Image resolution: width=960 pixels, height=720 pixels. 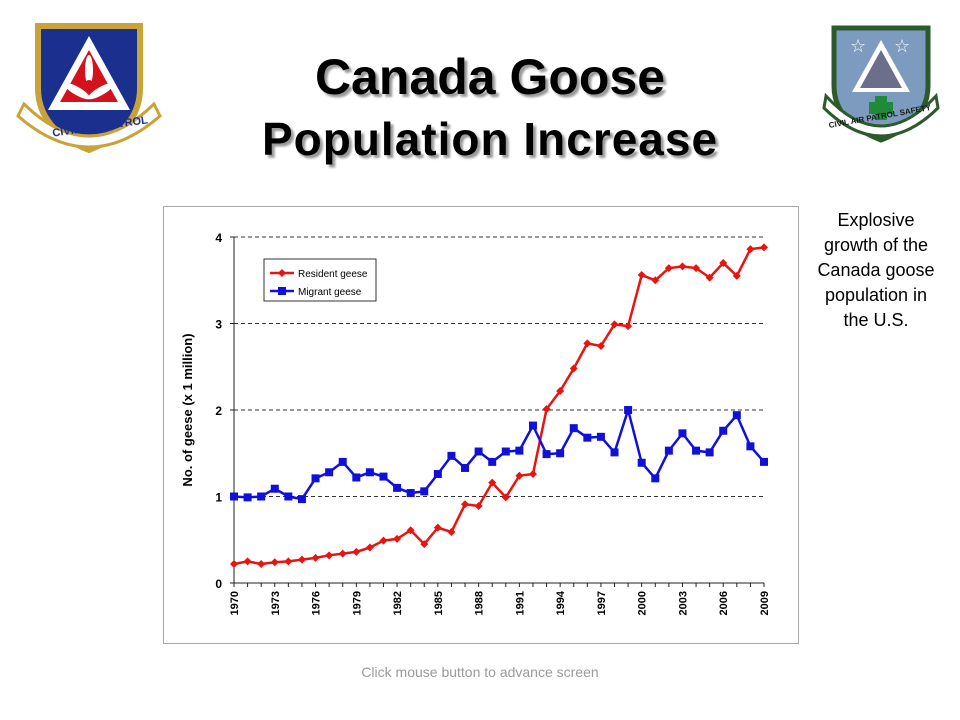 I want to click on y-tick-label: 3, so click(x=218, y=325).